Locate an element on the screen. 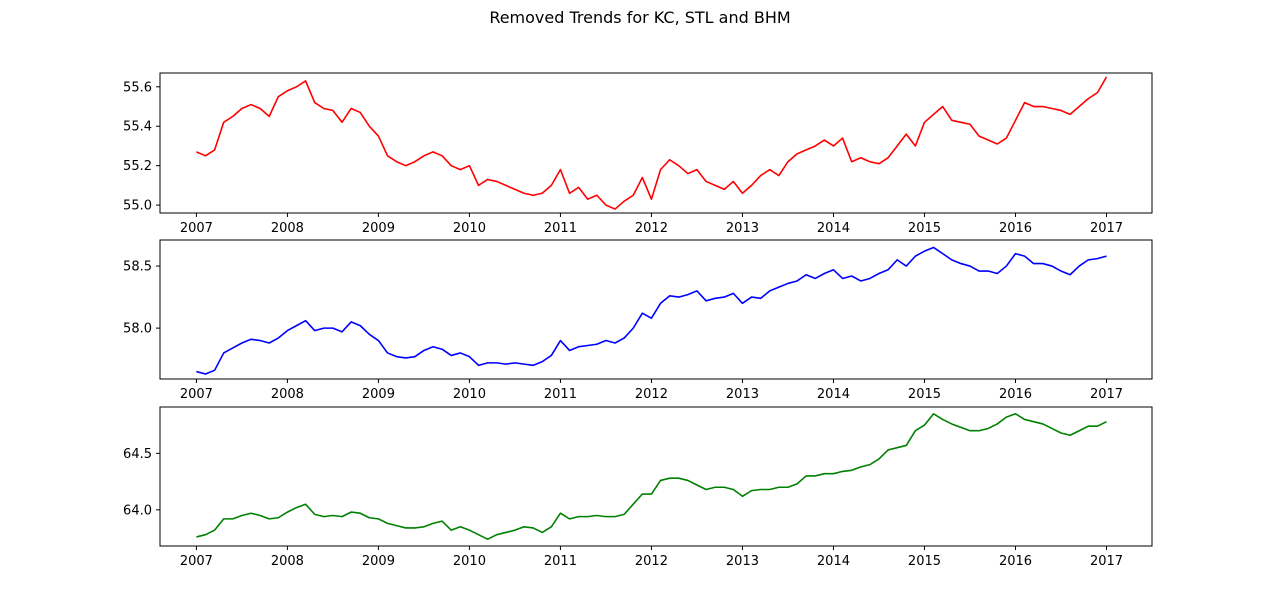 This screenshot has width=1280, height=612. y-tick-label: 64.5 is located at coordinates (137, 454).